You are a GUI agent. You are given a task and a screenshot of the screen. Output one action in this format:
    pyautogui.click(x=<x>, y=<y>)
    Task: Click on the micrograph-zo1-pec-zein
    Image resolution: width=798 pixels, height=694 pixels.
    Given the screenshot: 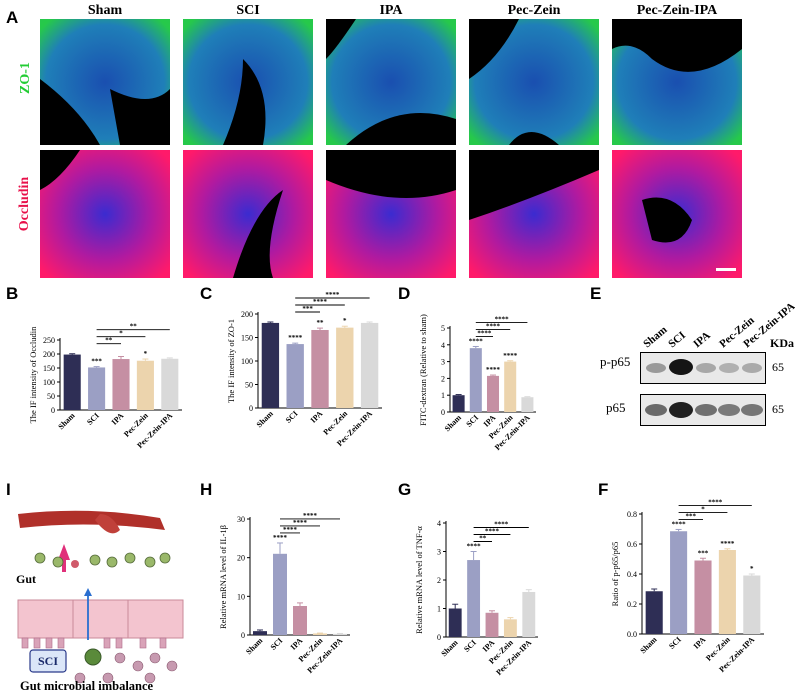 What is the action you would take?
    pyautogui.click(x=534, y=82)
    